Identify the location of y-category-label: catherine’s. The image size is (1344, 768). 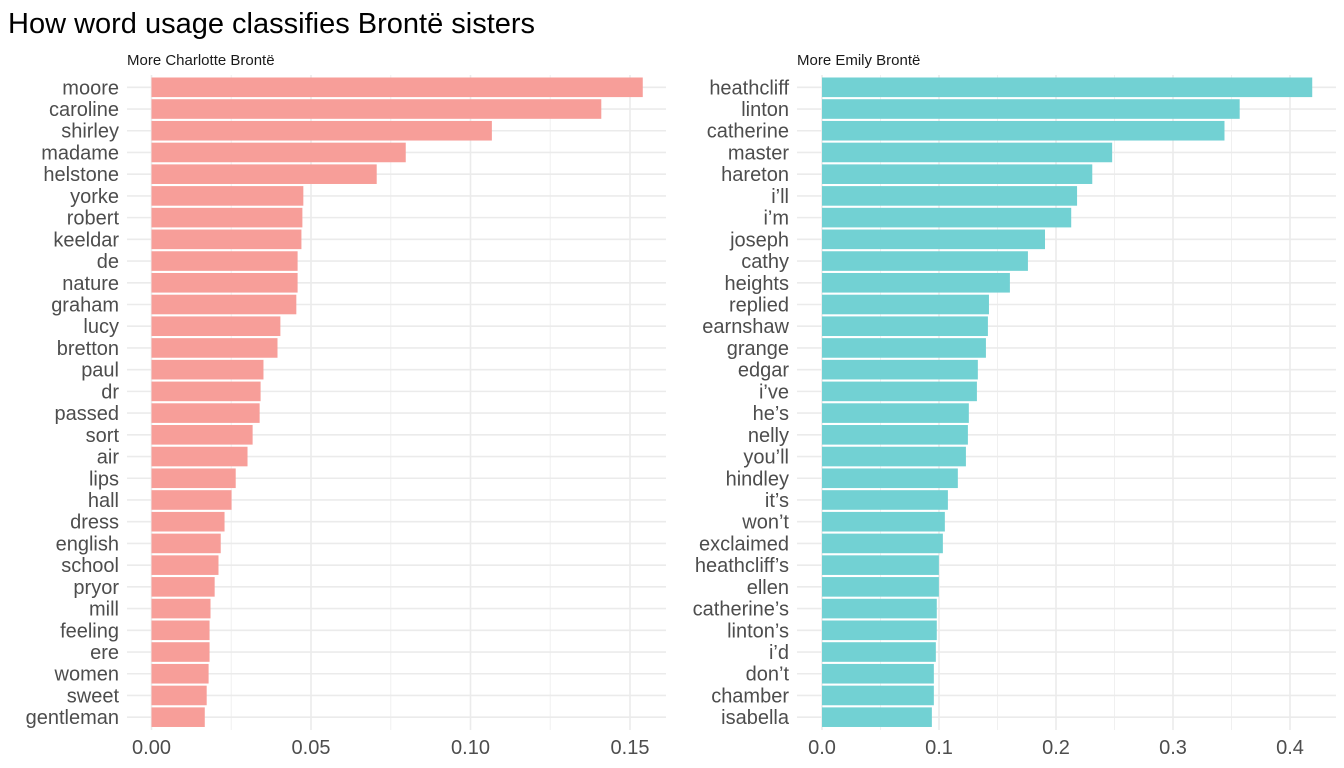
(741, 610).